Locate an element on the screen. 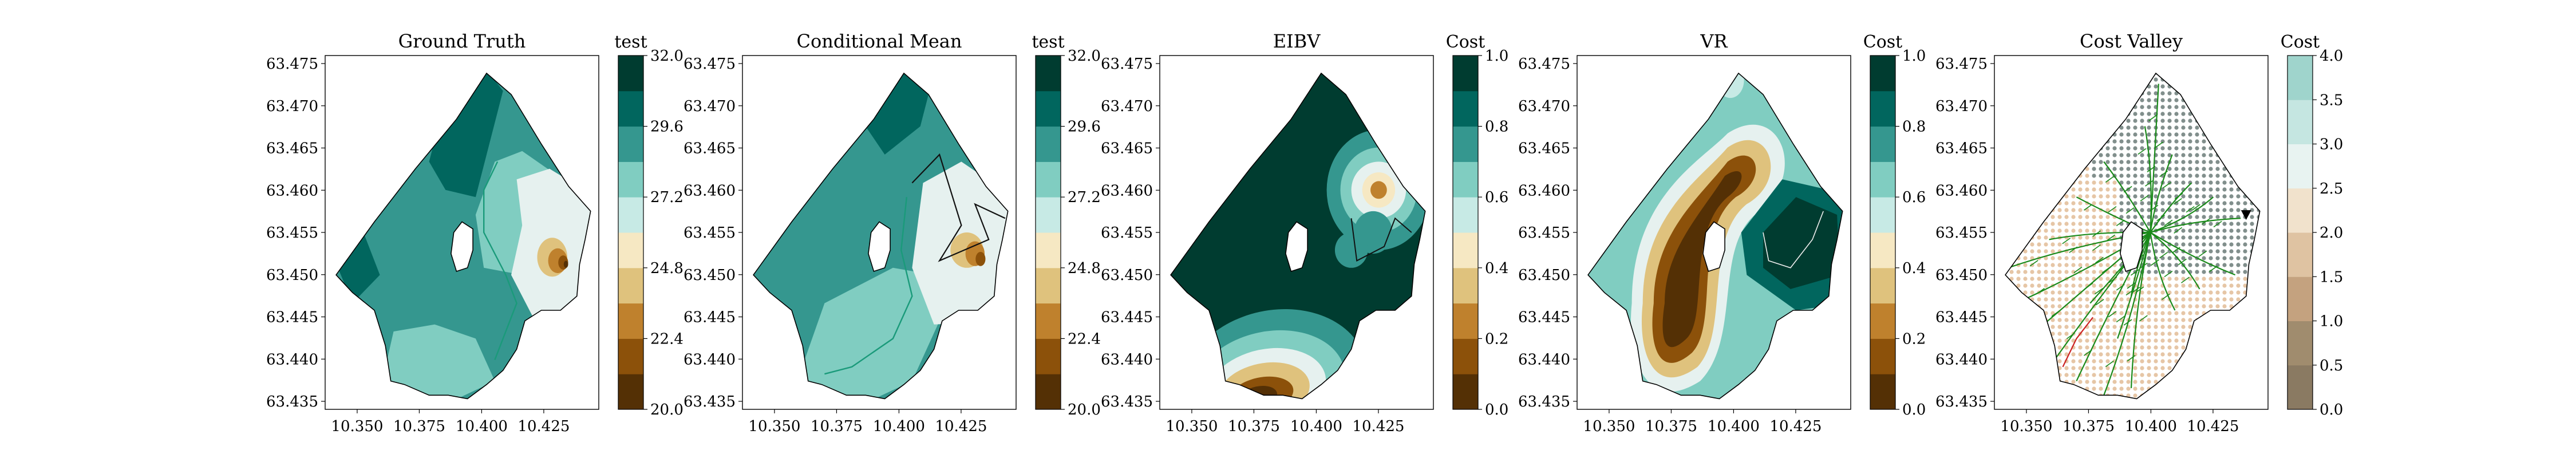 This screenshot has height=458, width=2576. colorbar-band is located at coordinates (1465, 180).